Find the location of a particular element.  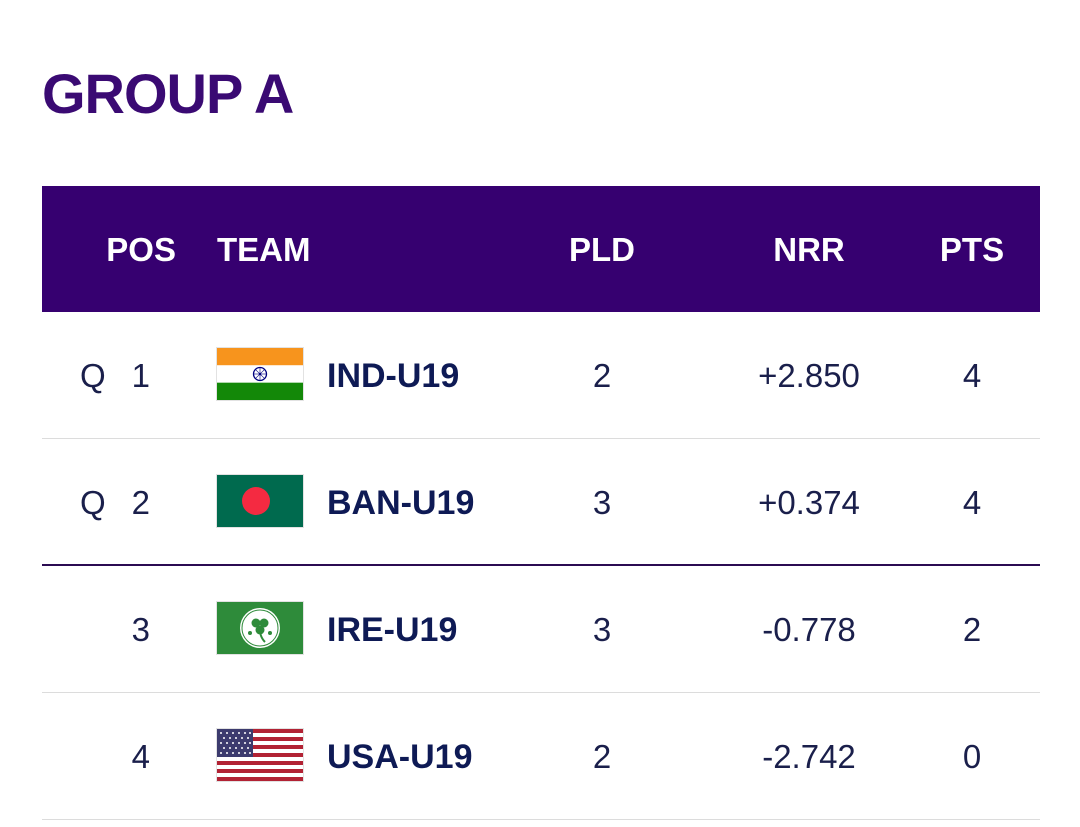

team-name: IND-U19 is located at coordinates (393, 376).